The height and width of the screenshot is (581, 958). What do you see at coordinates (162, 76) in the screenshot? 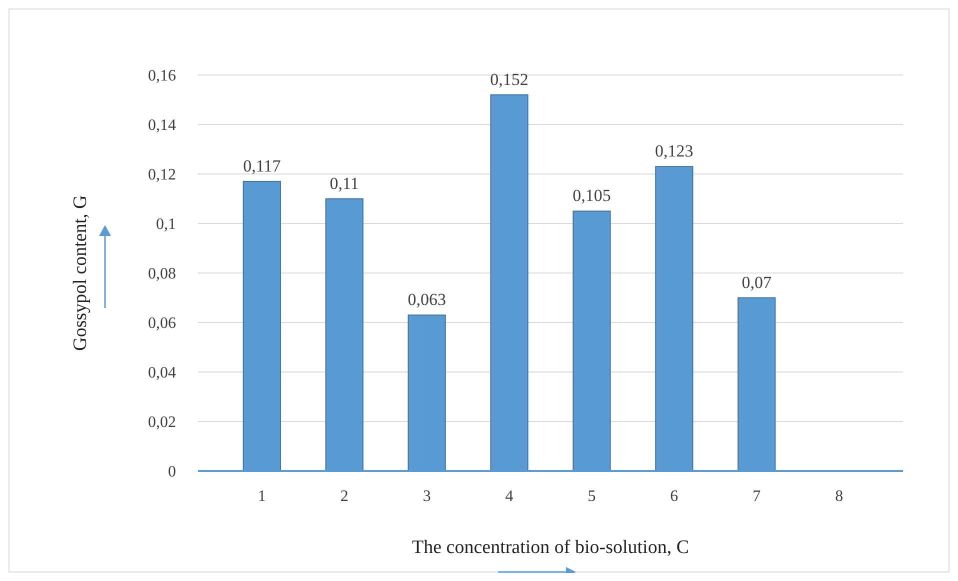
I see `y-tick-label: 0,16` at bounding box center [162, 76].